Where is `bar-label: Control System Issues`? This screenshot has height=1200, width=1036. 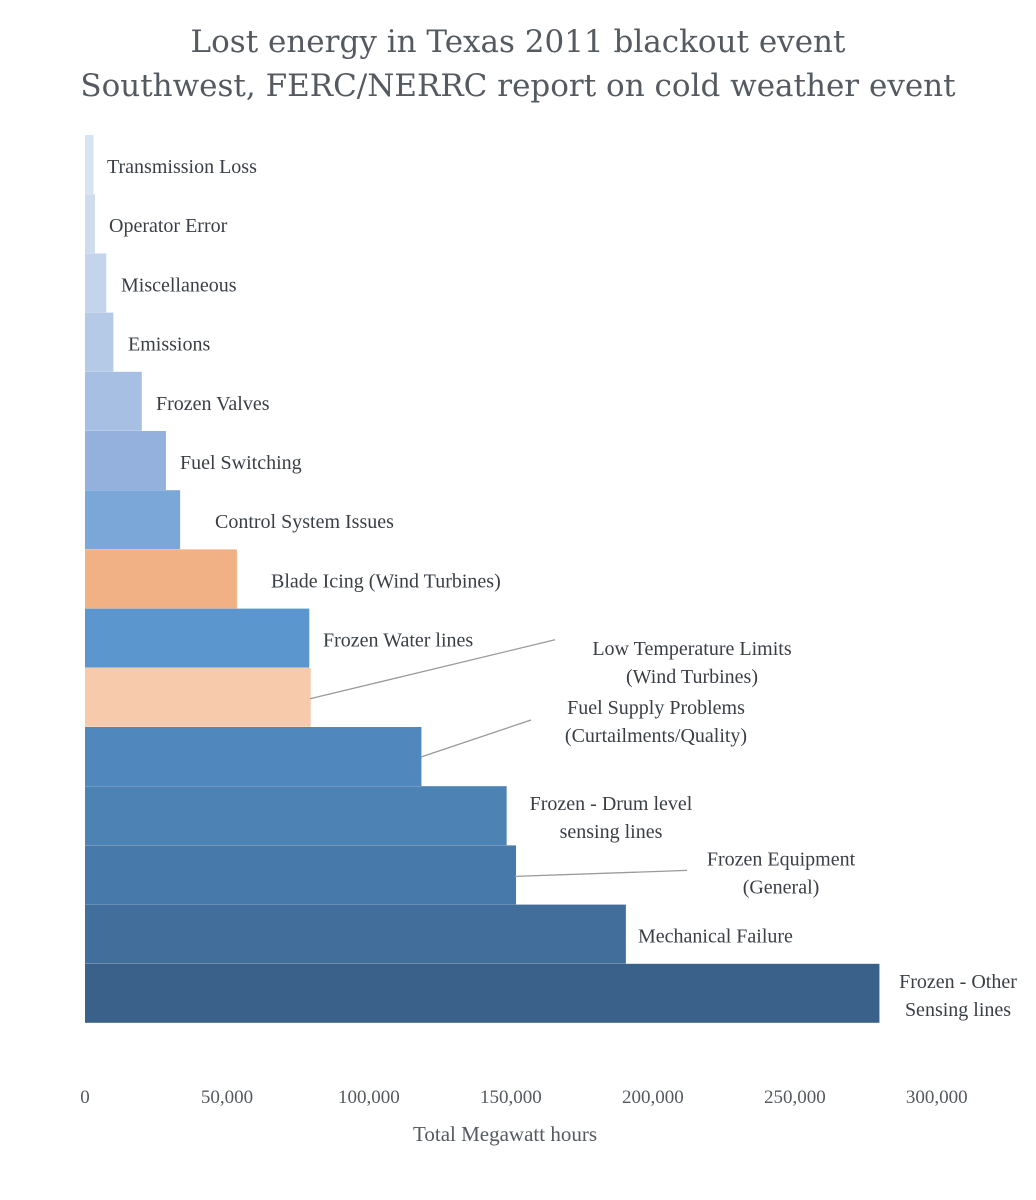 bar-label: Control System Issues is located at coordinates (304, 522).